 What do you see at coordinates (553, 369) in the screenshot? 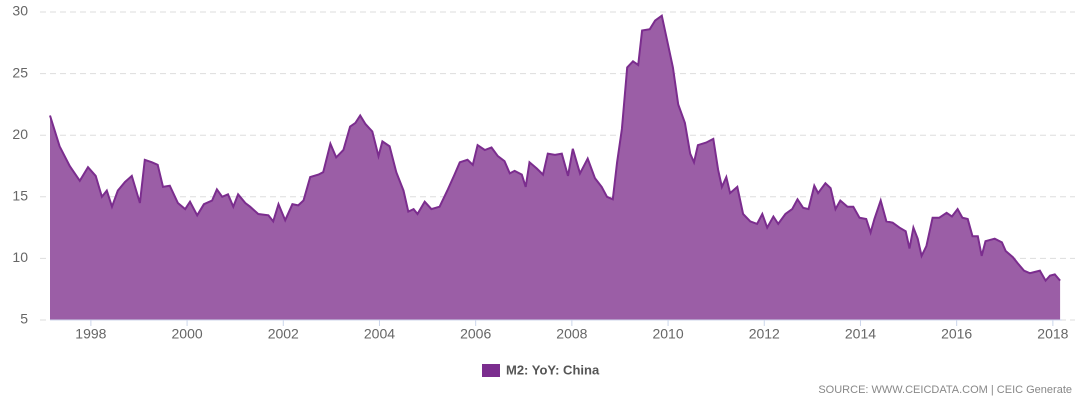
I see `legend-label: M2: YoY: China` at bounding box center [553, 369].